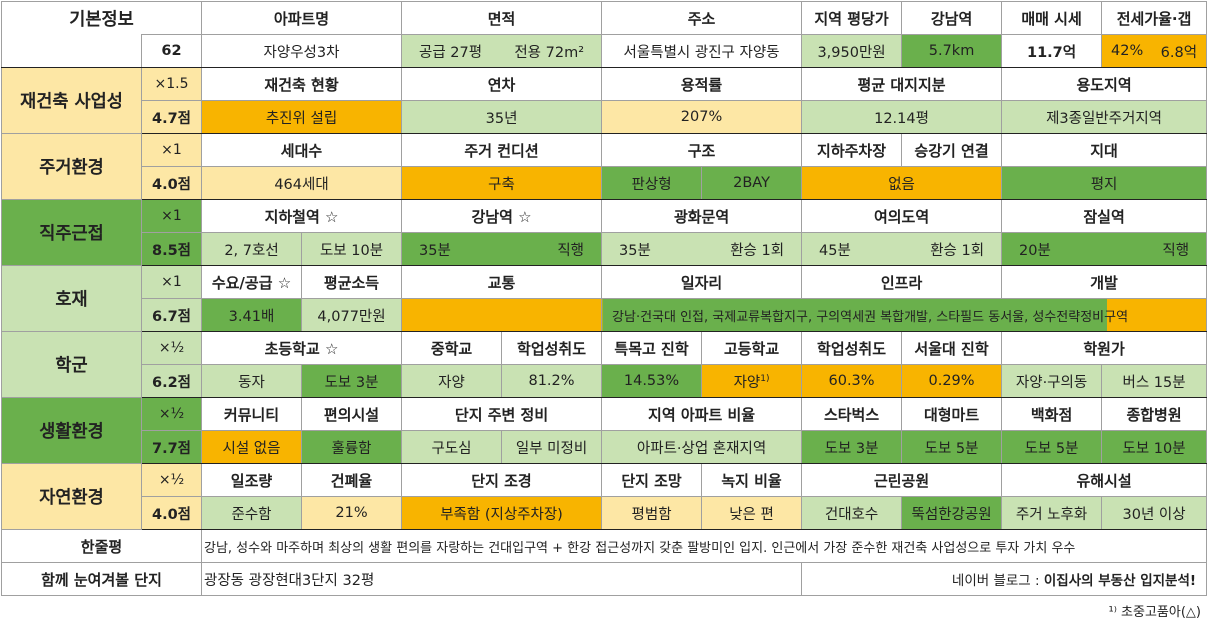  Describe the element at coordinates (1052, 414) in the screenshot. I see `header-department: 백화점` at that location.